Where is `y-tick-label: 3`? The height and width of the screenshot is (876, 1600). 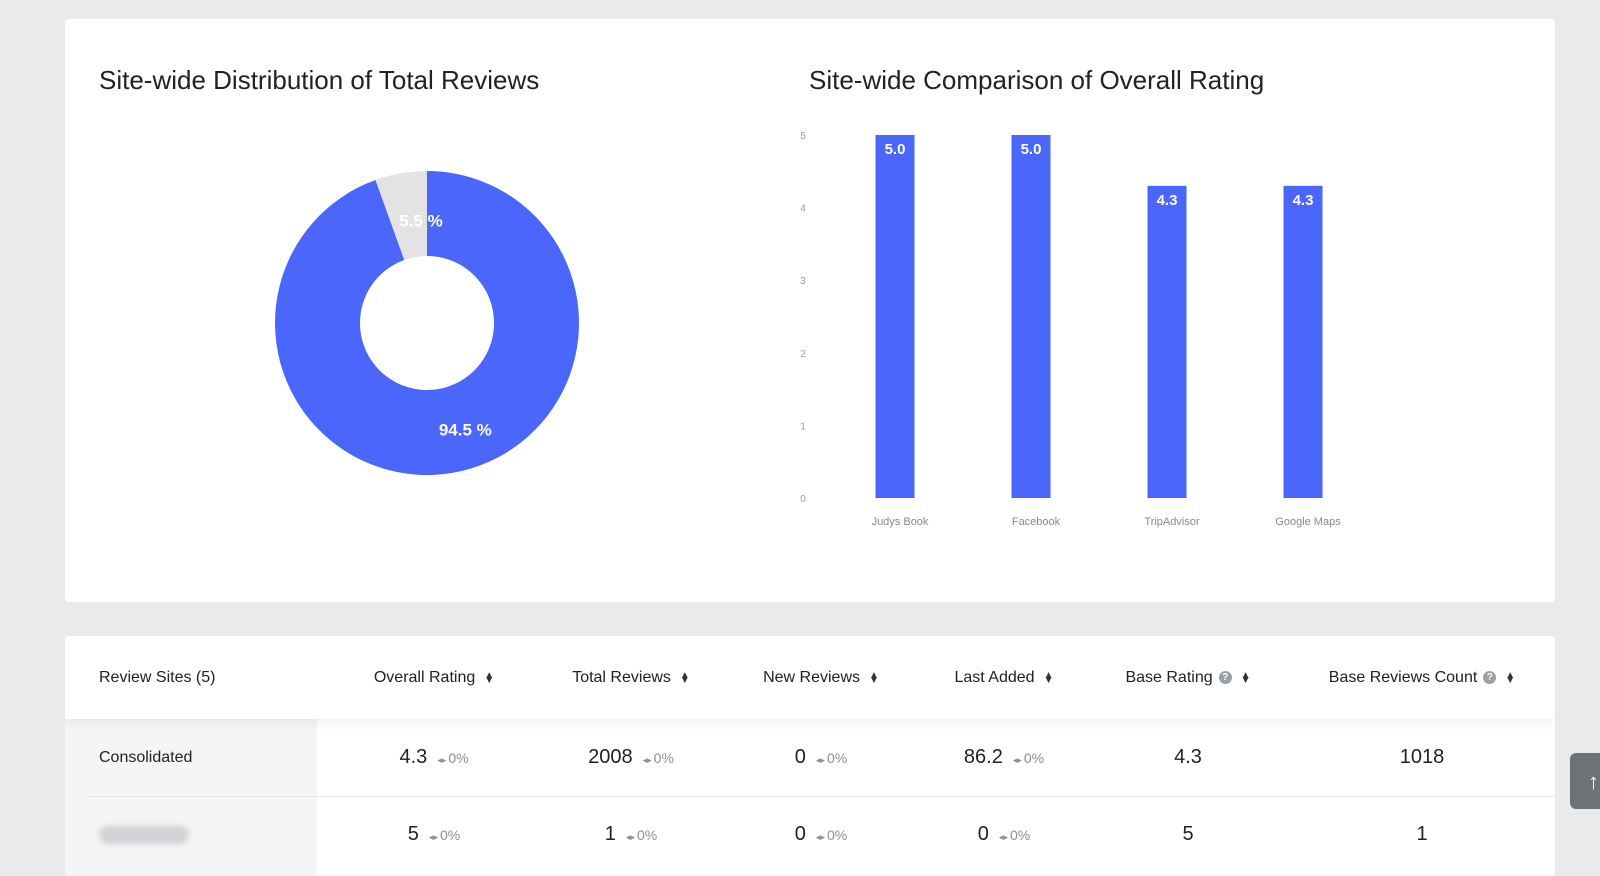
y-tick-label: 3 is located at coordinates (803, 281).